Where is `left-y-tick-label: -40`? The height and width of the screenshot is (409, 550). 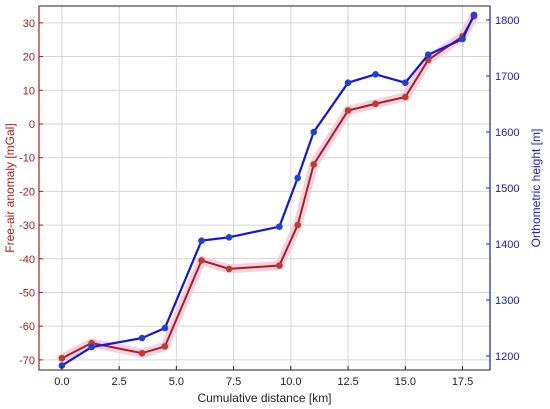
left-y-tick-label: -40 is located at coordinates (27, 260).